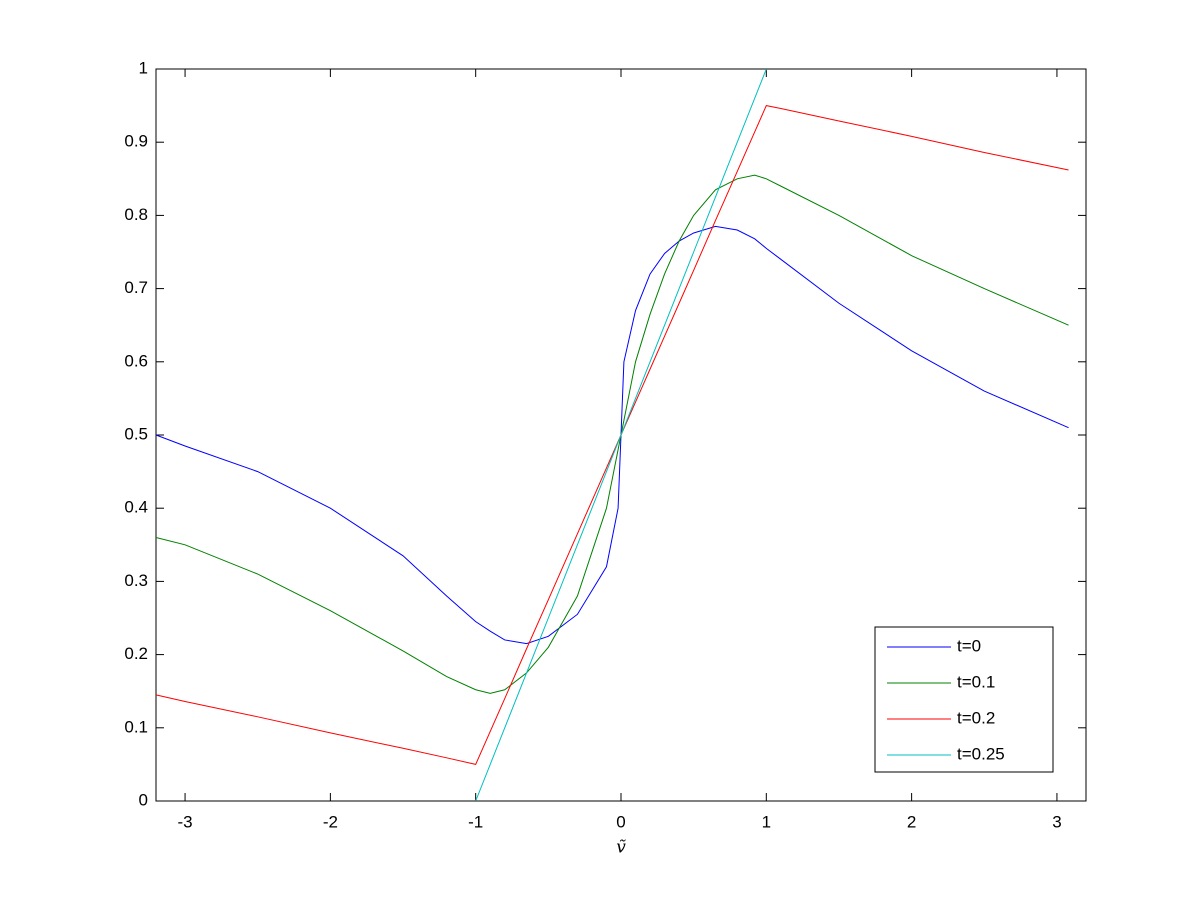 The image size is (1200, 900). What do you see at coordinates (136, 214) in the screenshot?
I see `y-tick-label: 0.8` at bounding box center [136, 214].